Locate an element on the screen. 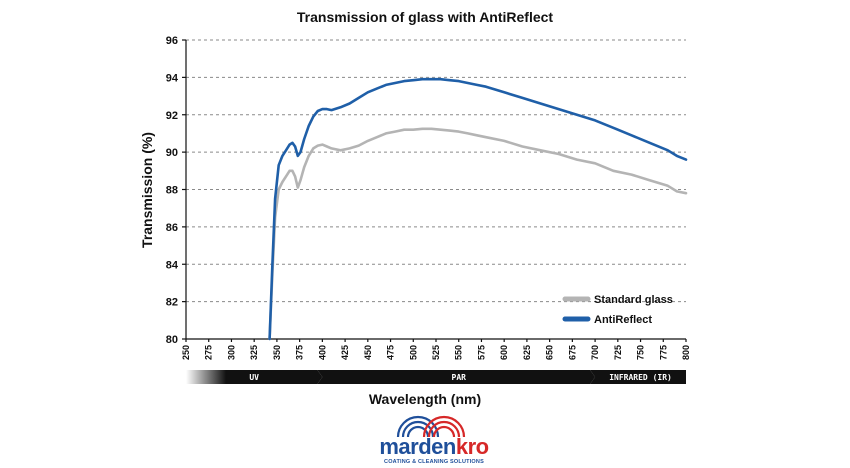  xtick-label-525: 525 is located at coordinates (436, 352).